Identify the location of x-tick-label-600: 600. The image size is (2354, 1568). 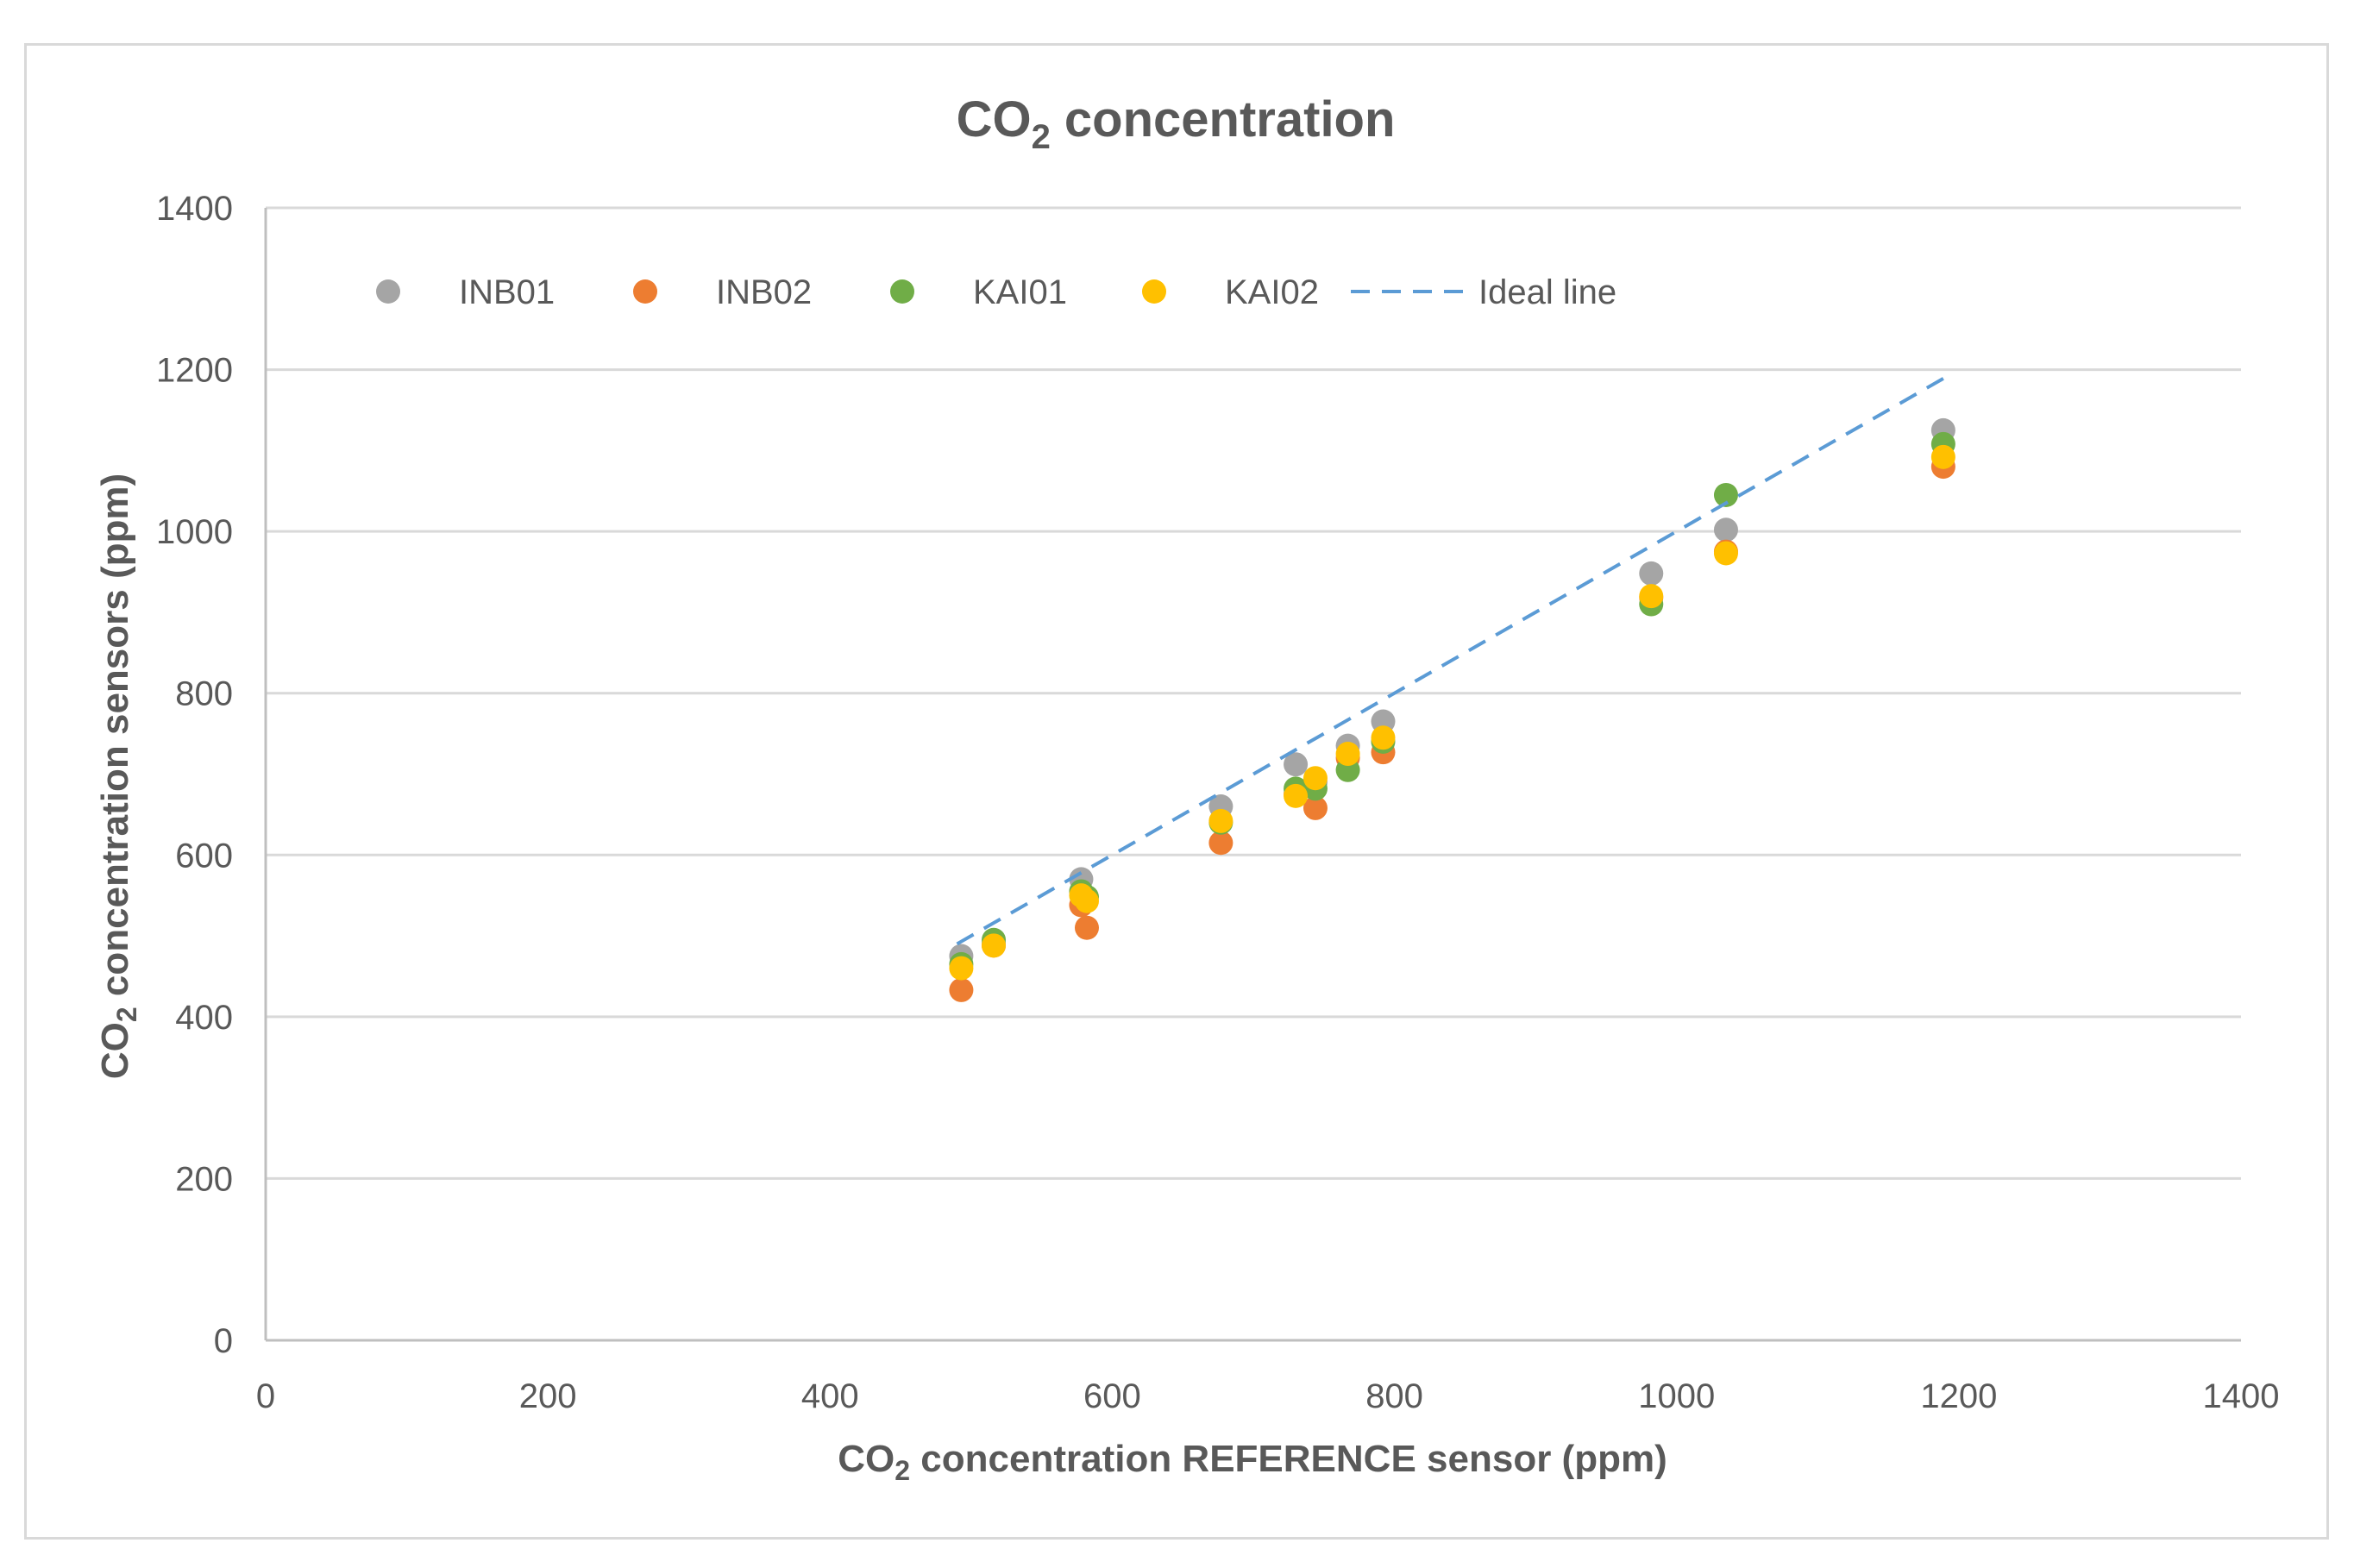
(1112, 1396).